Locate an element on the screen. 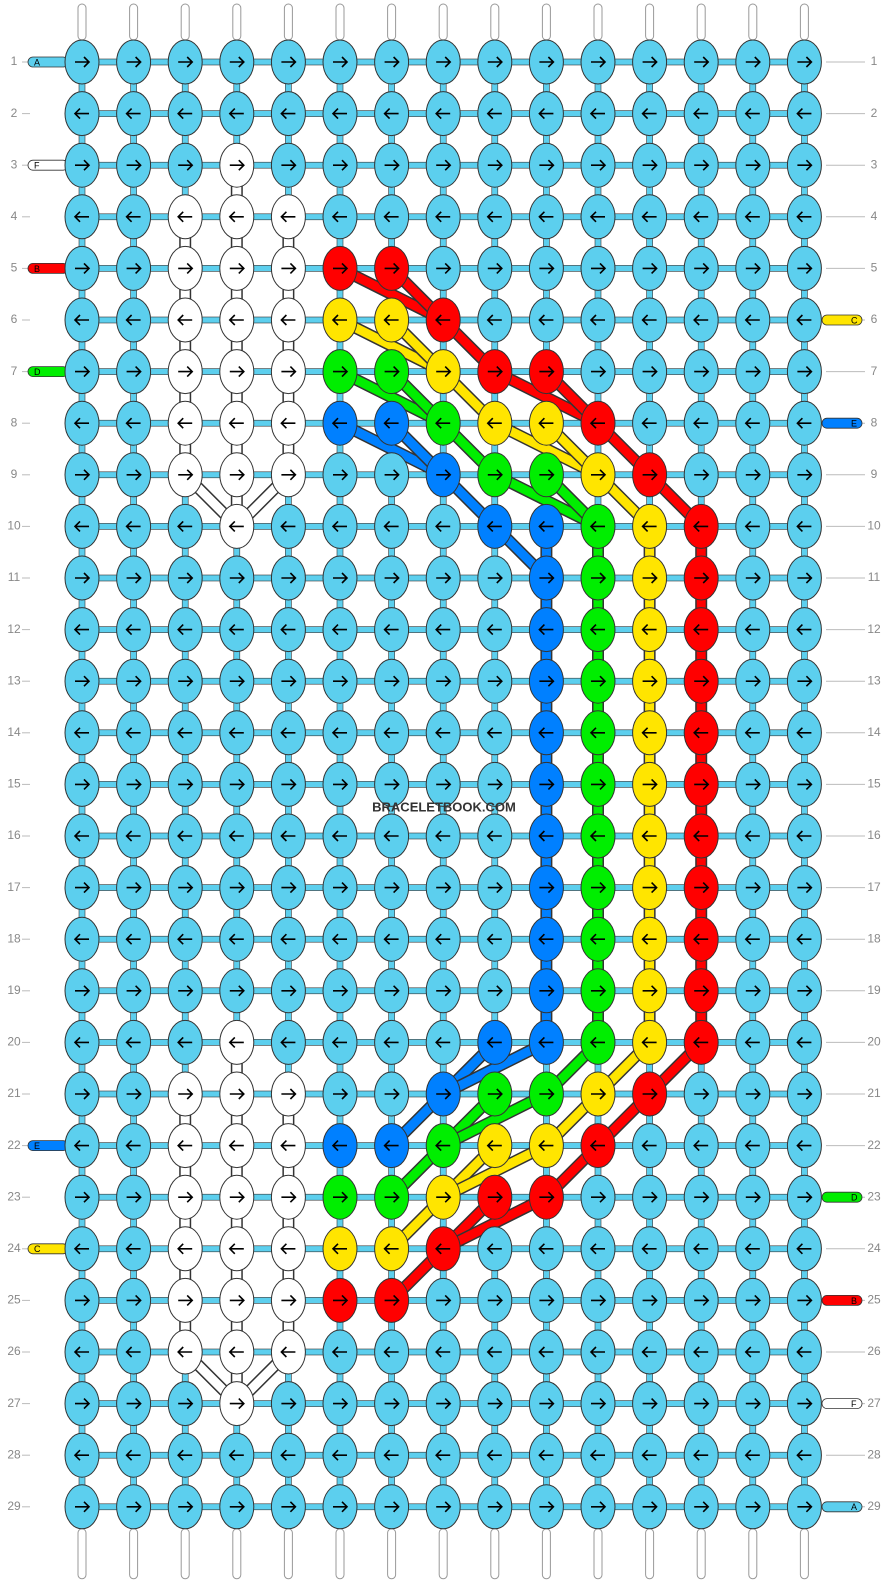 Image resolution: width=896 pixels, height=1580 pixels. row-label: 20 is located at coordinates (874, 1042).